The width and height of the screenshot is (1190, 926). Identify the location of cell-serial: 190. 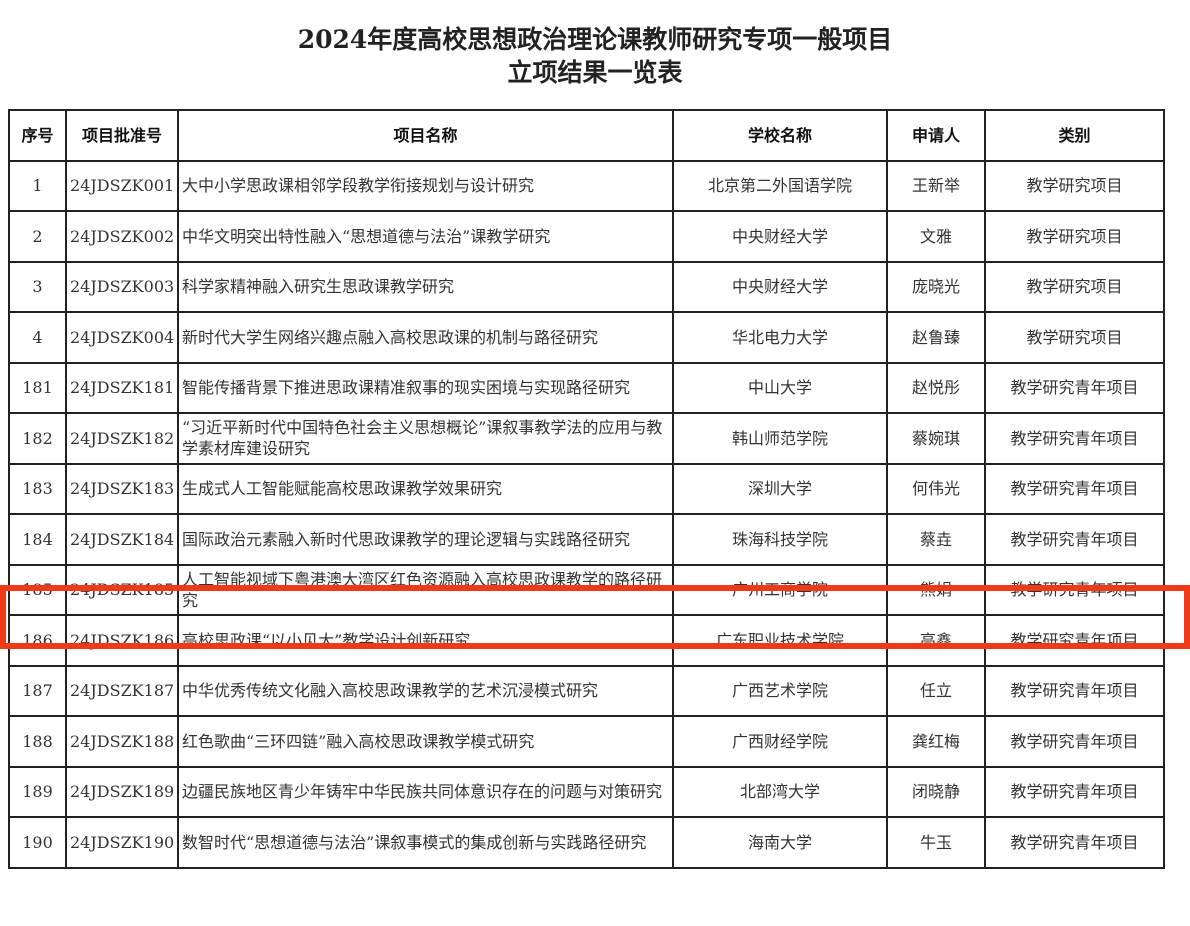
(37, 842).